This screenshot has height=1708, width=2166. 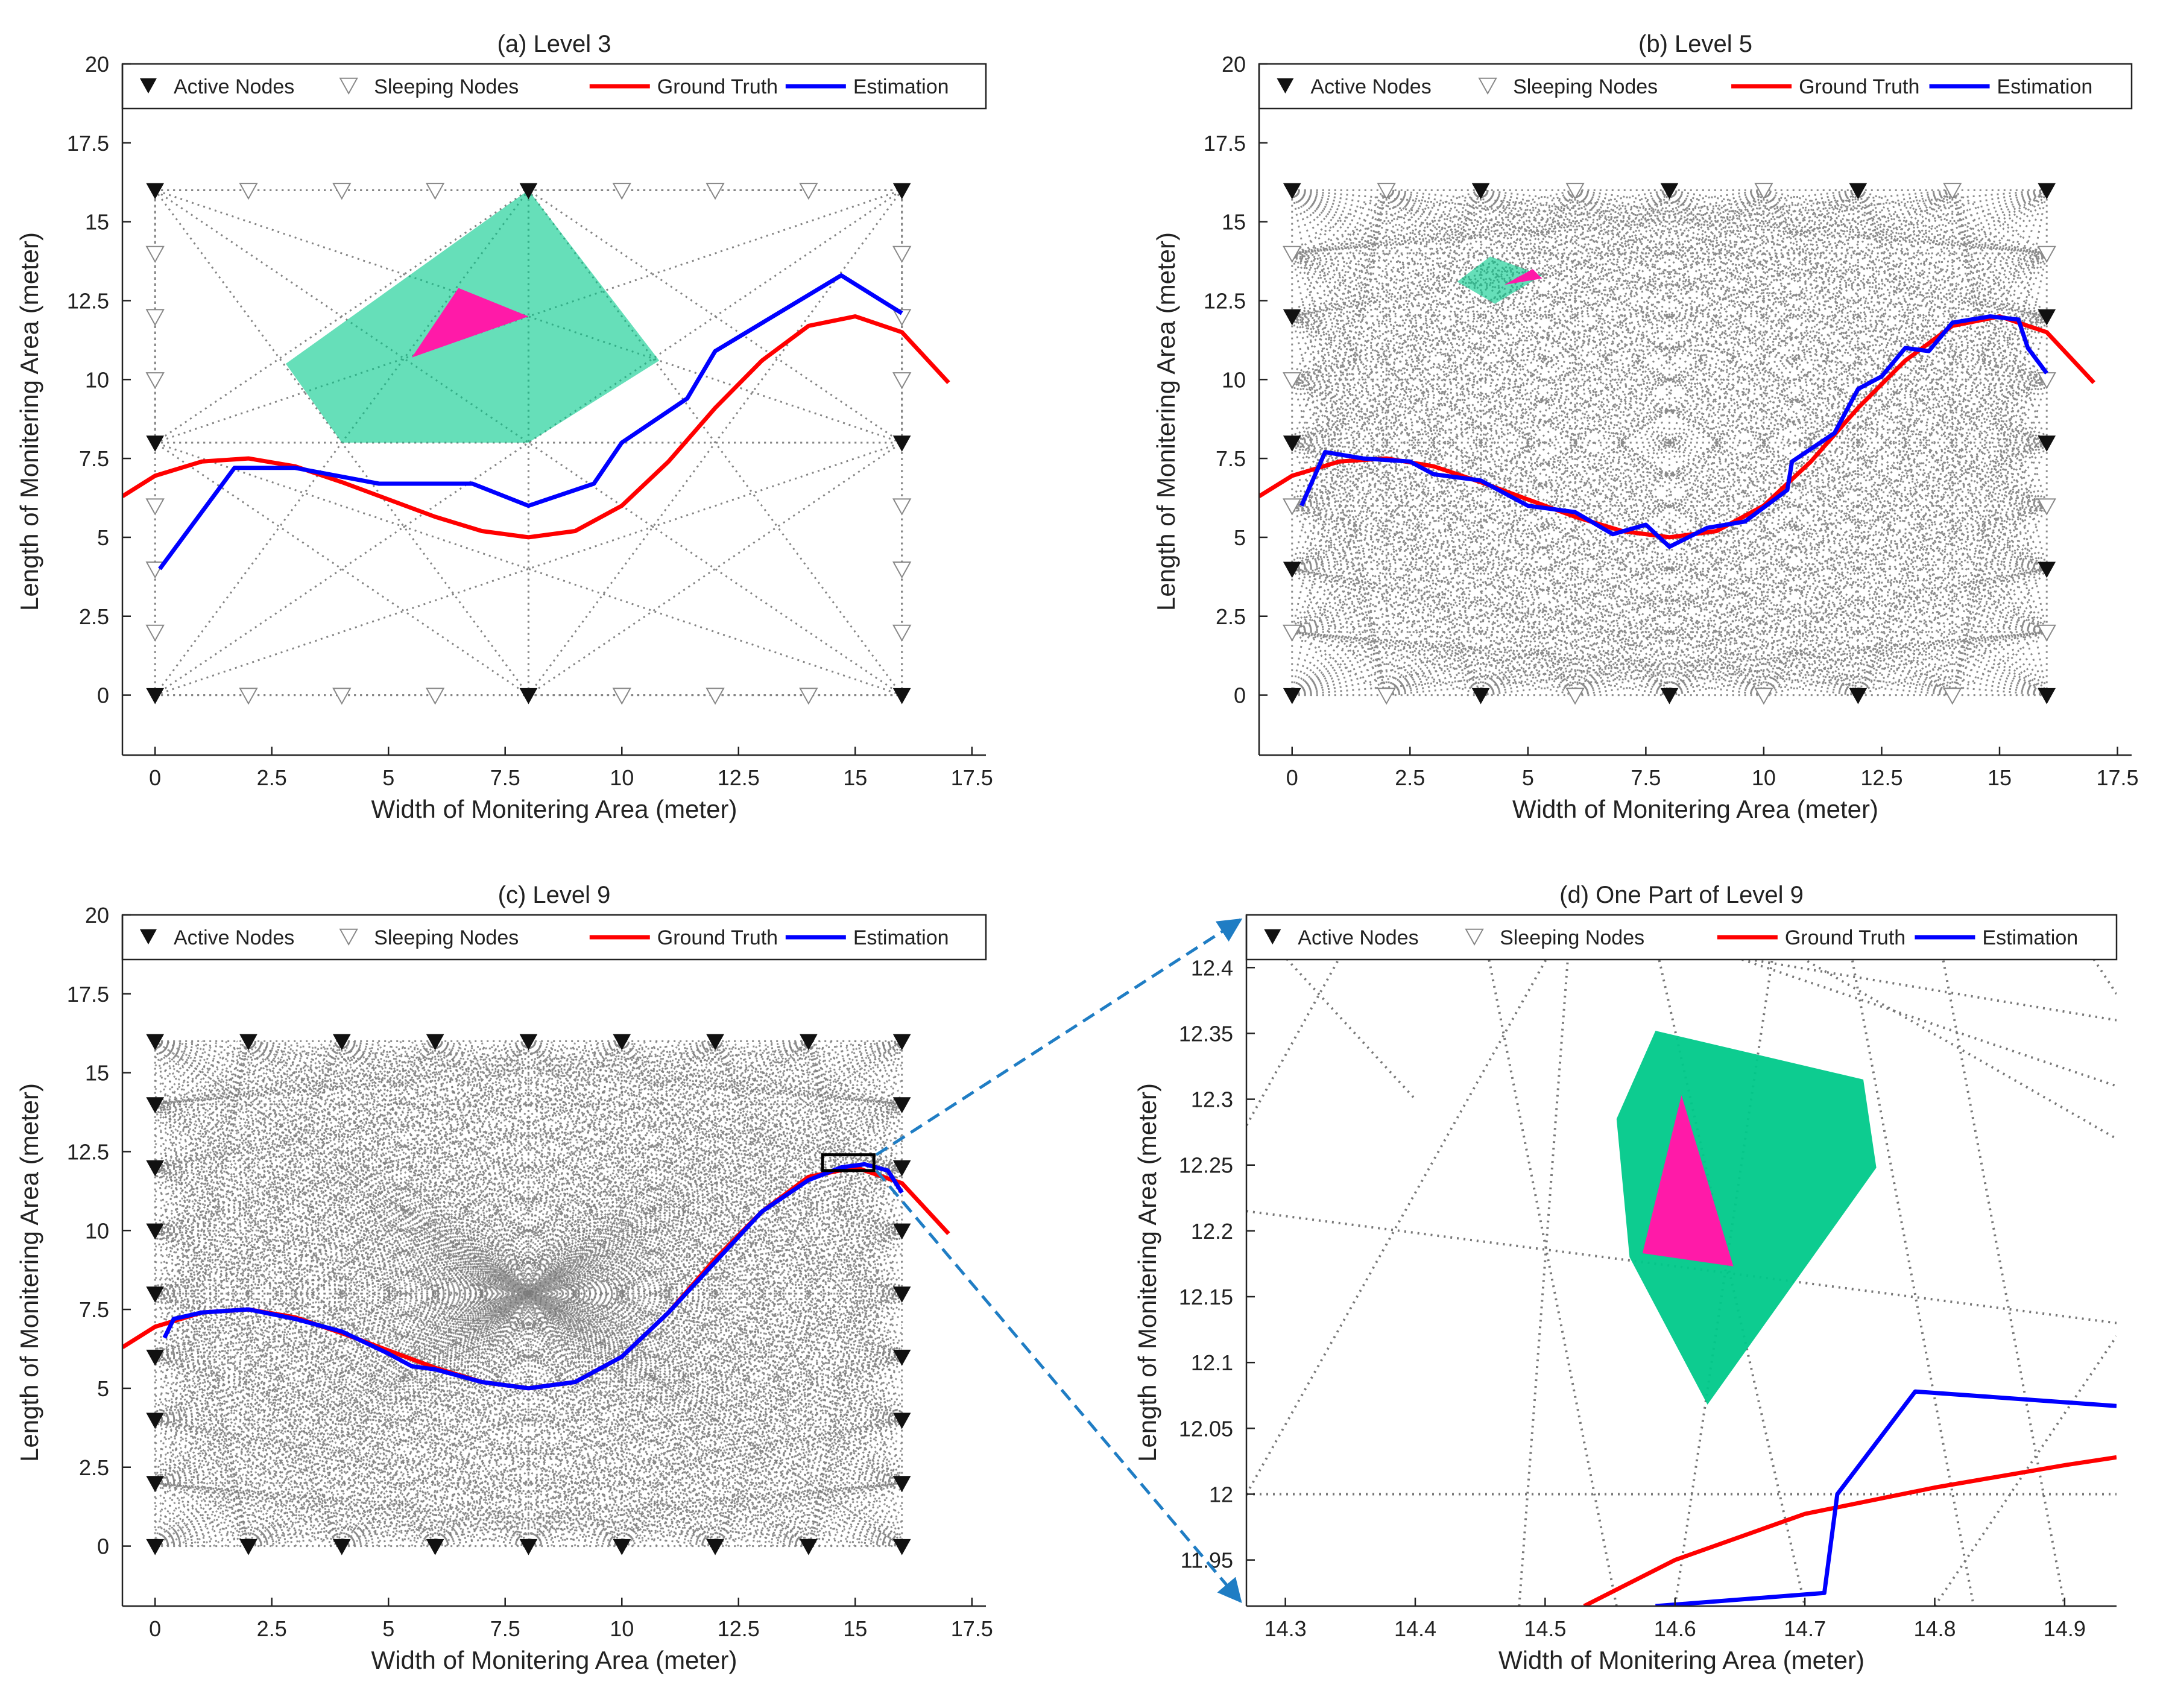 What do you see at coordinates (103, 538) in the screenshot?
I see `y-tick-label: 5` at bounding box center [103, 538].